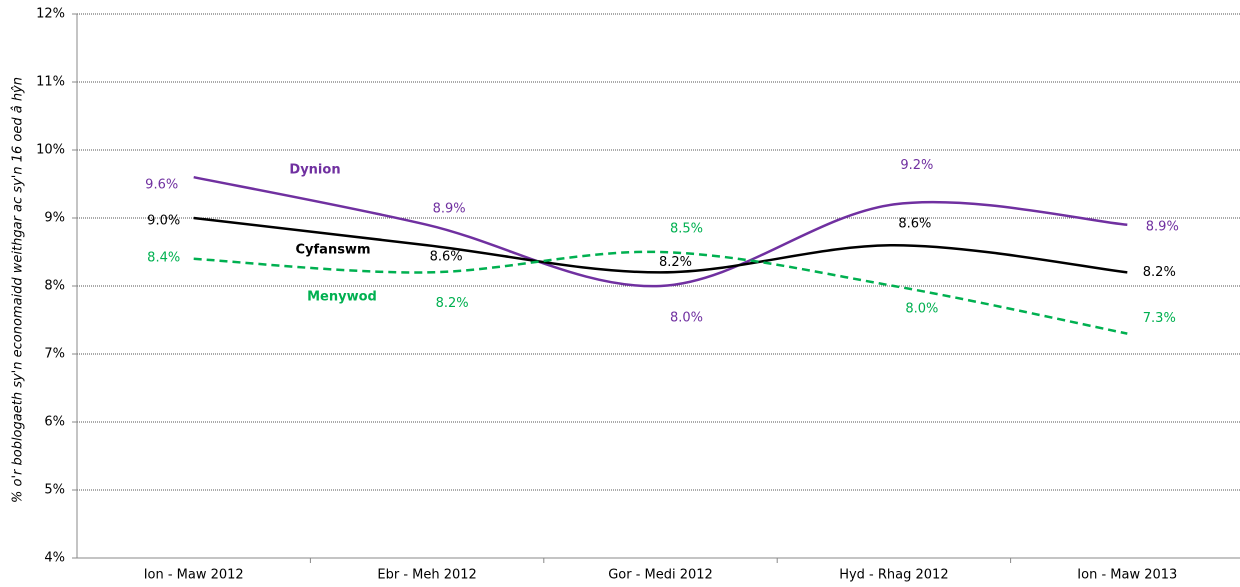  What do you see at coordinates (916, 165) in the screenshot?
I see `data-label: 9.2%` at bounding box center [916, 165].